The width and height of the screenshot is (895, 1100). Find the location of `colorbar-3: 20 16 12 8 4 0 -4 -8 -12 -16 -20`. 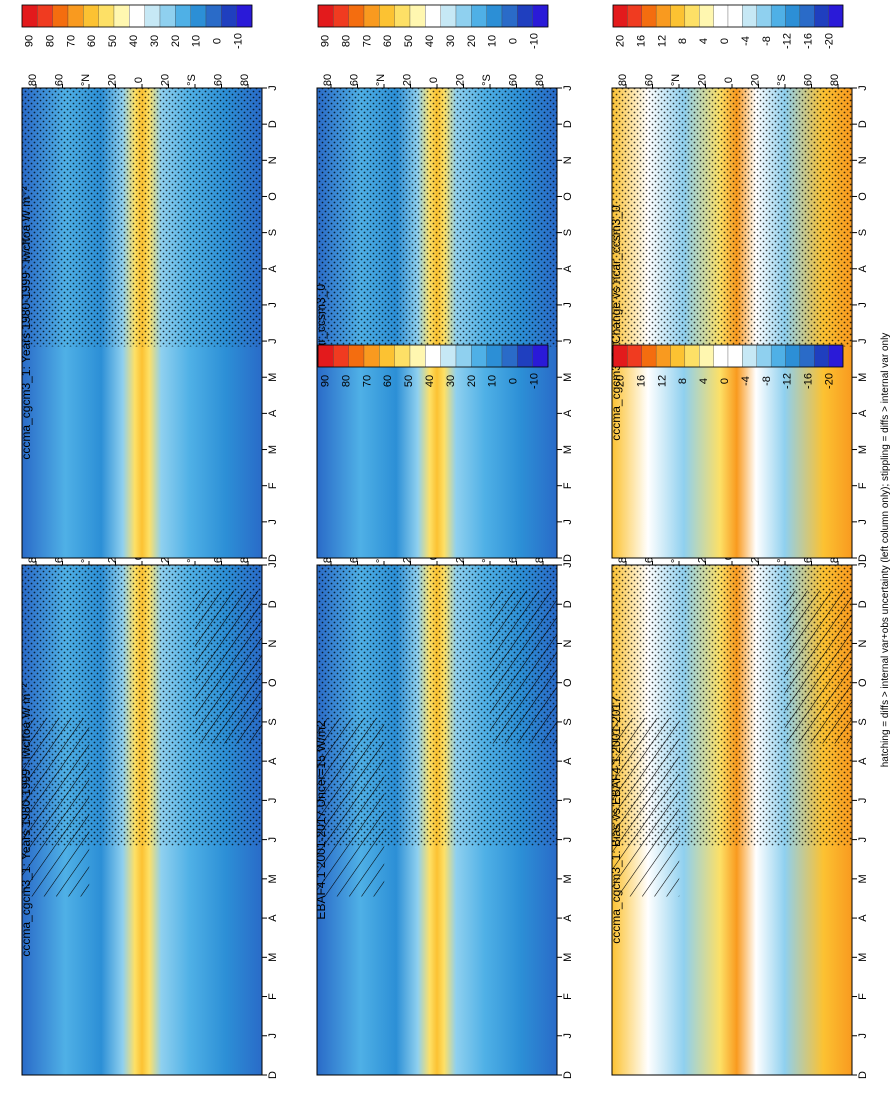

colorbar-3: 20 16 12 8 4 0 -4 -8 -12 -16 -20 is located at coordinates (728, 26).